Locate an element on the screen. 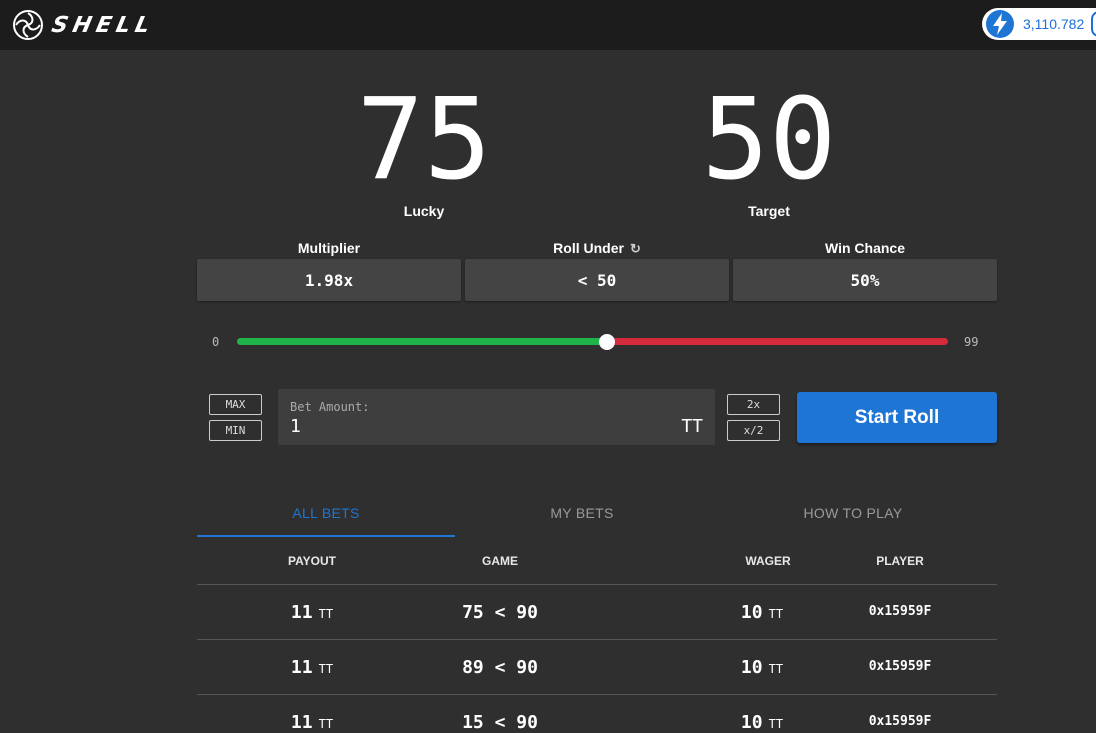 The width and height of the screenshot is (1096, 733). max-bet-button: MAX is located at coordinates (235, 404).